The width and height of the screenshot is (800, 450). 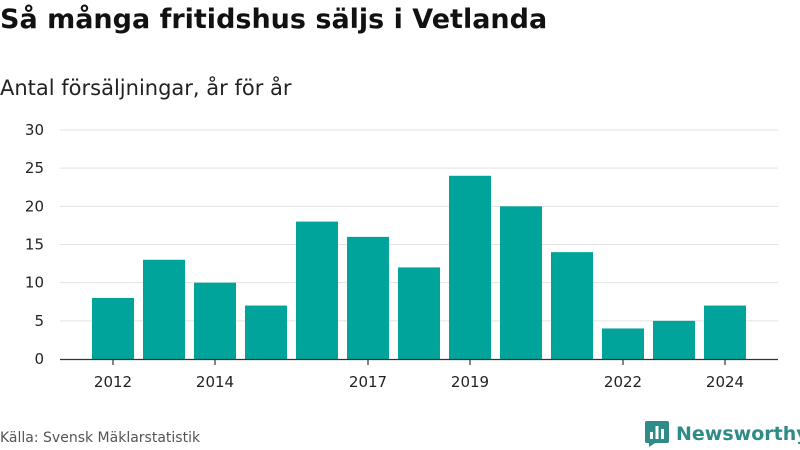 What do you see at coordinates (34, 206) in the screenshot?
I see `y-tick-label: 20` at bounding box center [34, 206].